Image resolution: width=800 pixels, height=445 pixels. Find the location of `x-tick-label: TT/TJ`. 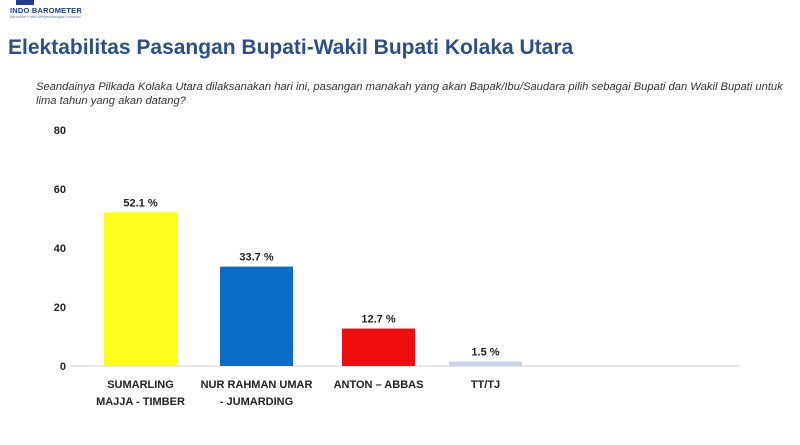

x-tick-label: TT/TJ is located at coordinates (485, 385).